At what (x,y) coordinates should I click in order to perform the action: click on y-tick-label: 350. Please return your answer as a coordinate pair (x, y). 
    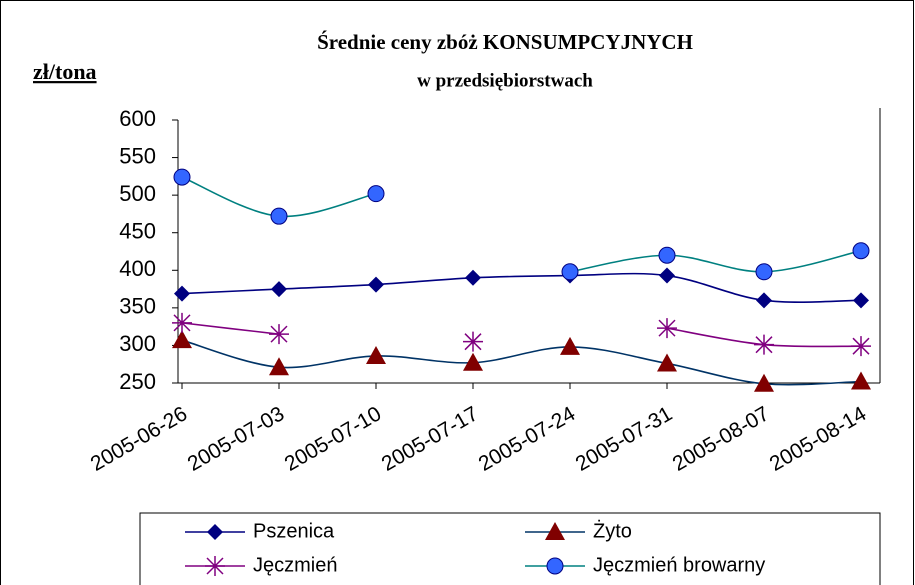
    Looking at the image, I should click on (137, 306).